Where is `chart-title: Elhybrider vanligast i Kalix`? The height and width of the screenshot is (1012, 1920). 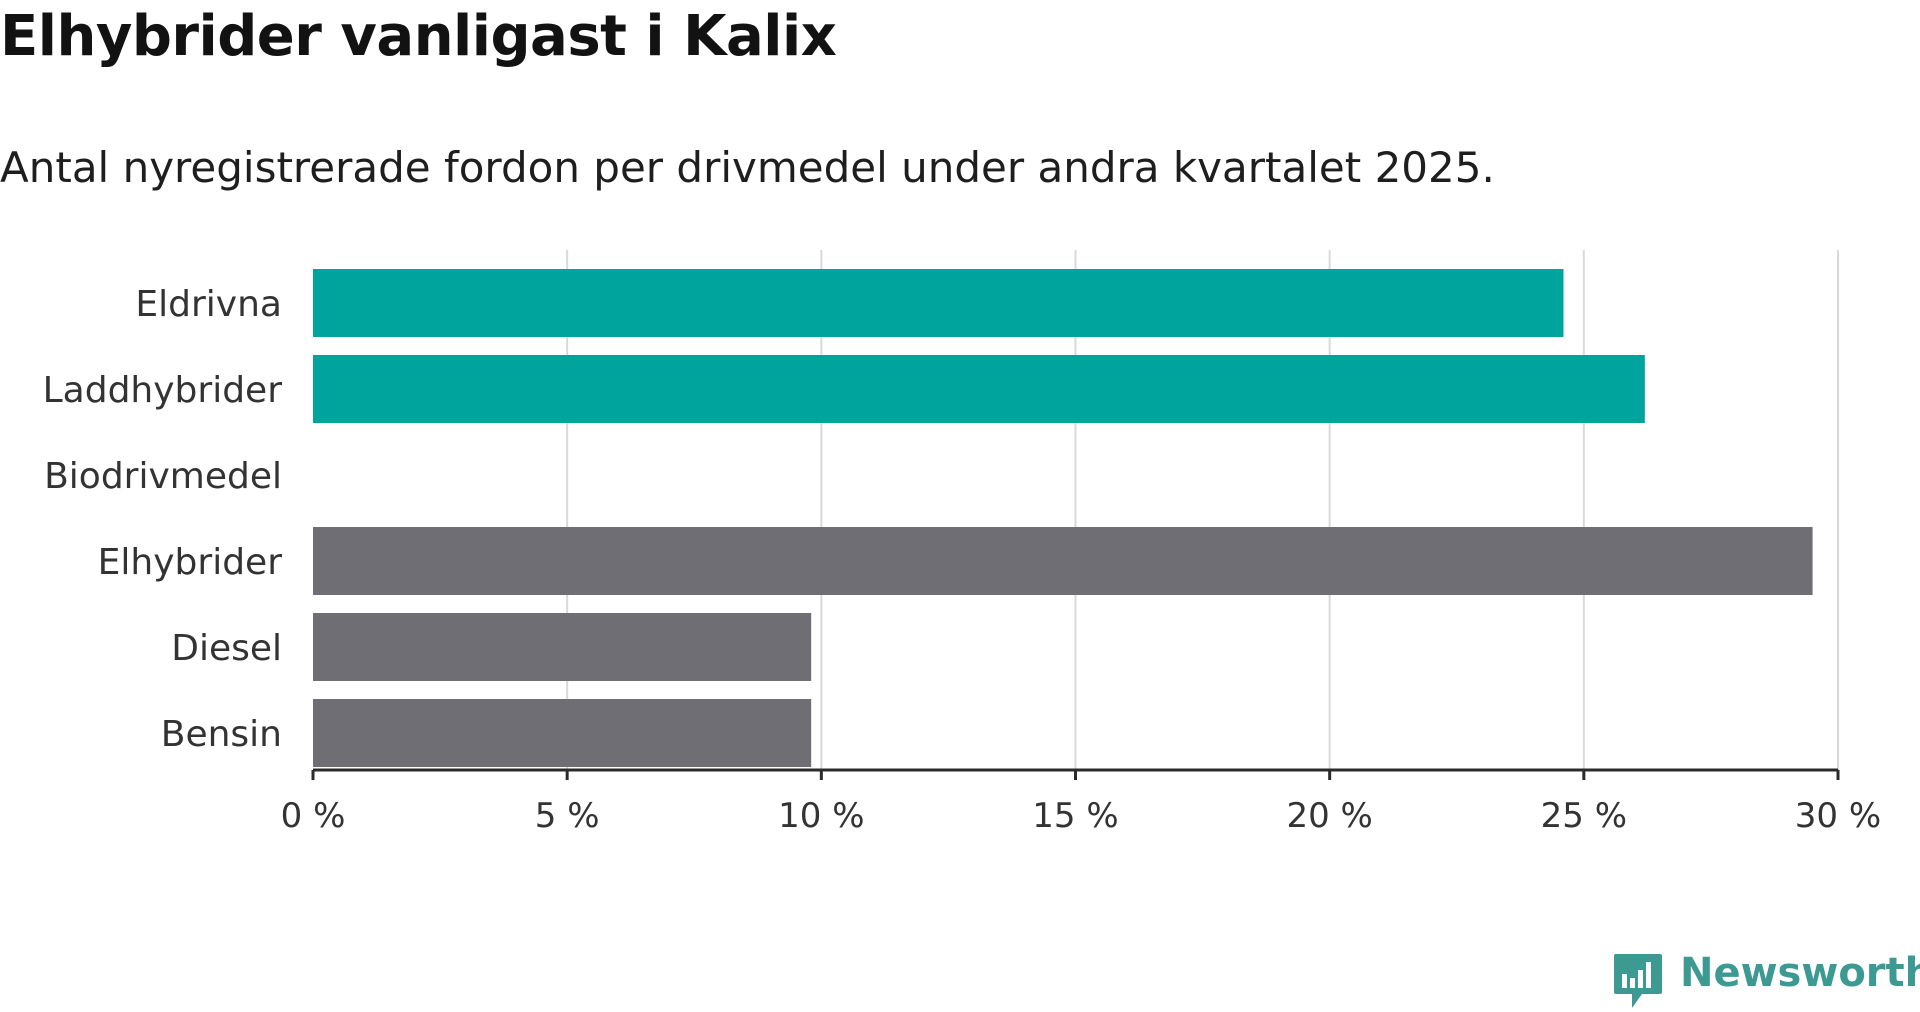
chart-title: Elhybrider vanligast i Kalix is located at coordinates (418, 36).